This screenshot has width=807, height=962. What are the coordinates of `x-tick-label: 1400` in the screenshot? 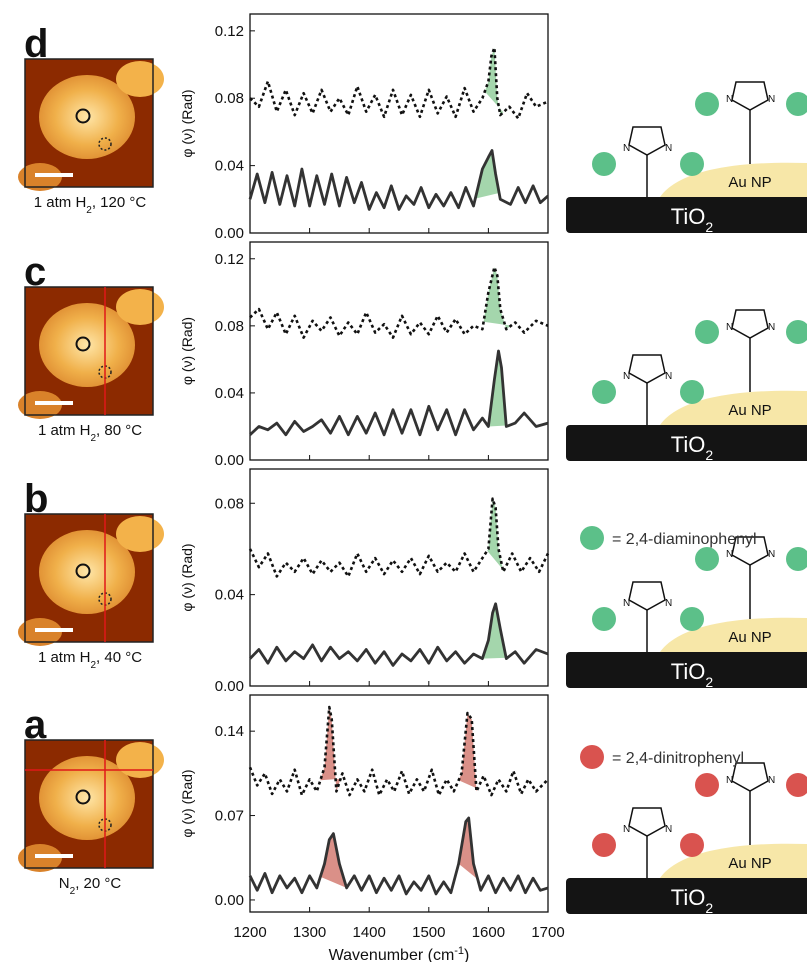 It's located at (369, 932).